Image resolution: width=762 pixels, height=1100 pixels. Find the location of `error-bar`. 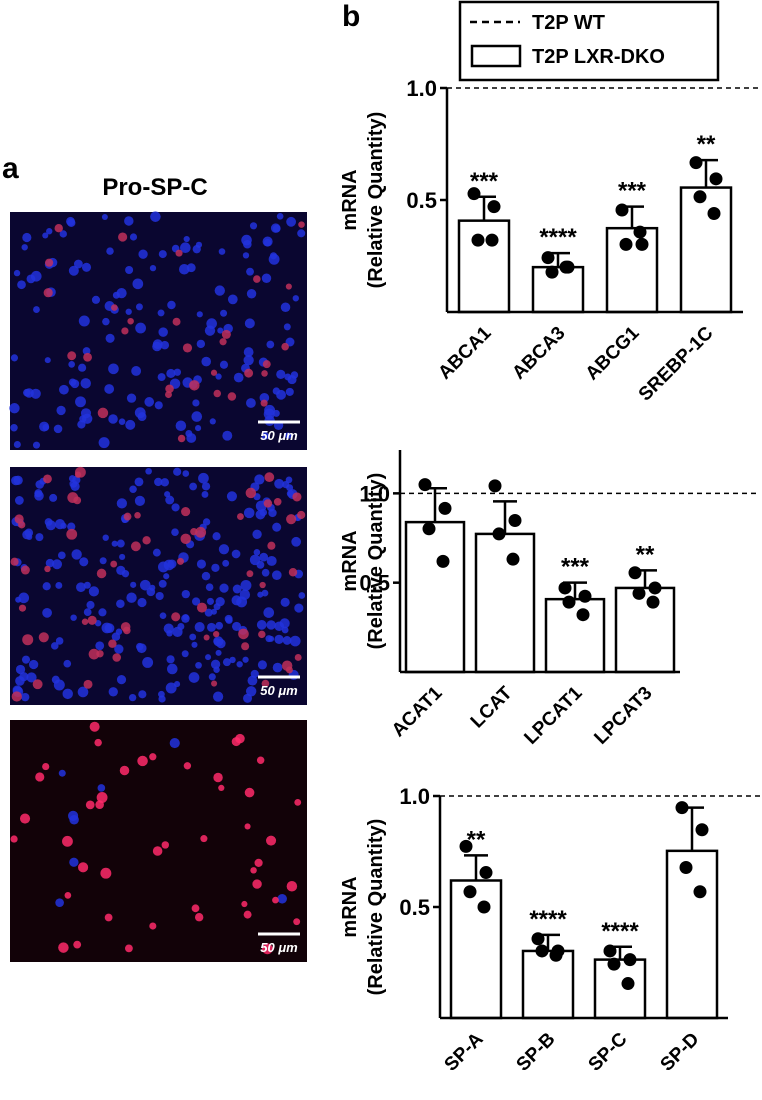

error-bar is located at coordinates (505, 517).